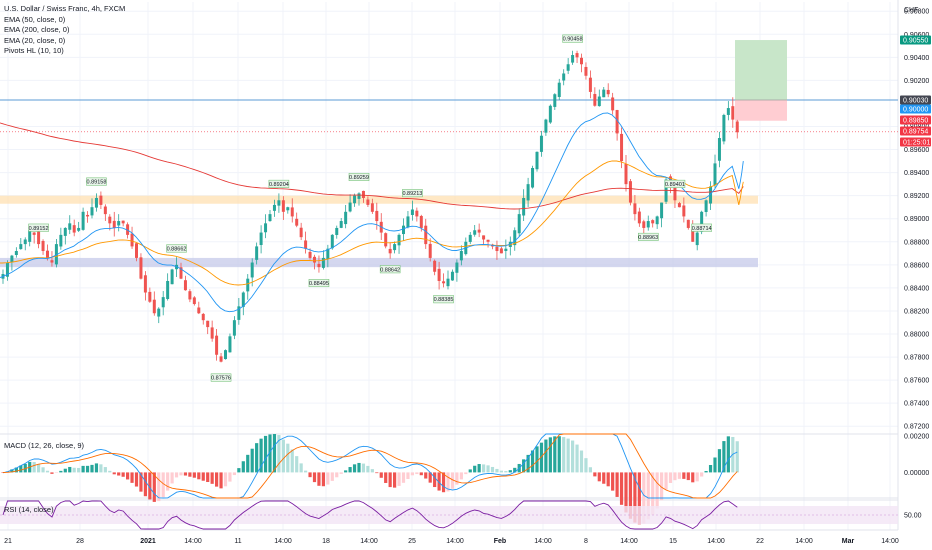 This screenshot has height=550, width=932. What do you see at coordinates (221, 377) in the screenshot?
I see `pivot-label: 0.87576` at bounding box center [221, 377].